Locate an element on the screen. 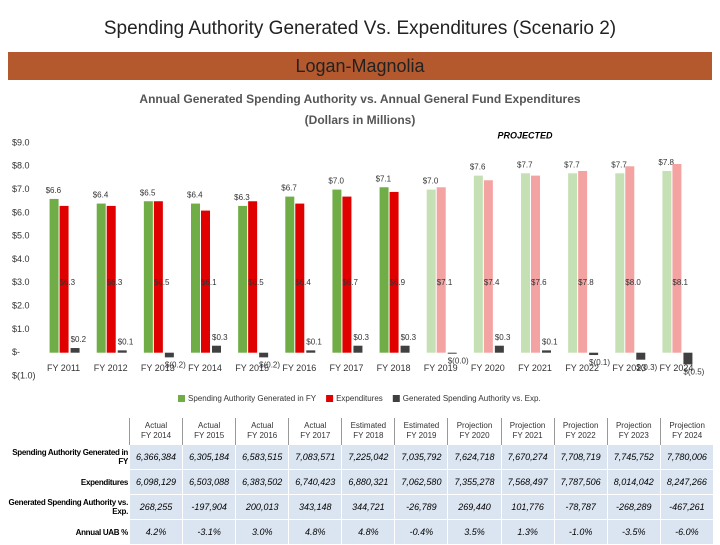 This screenshot has height=545, width=720. table-cell: -78,787 is located at coordinates (580, 507).